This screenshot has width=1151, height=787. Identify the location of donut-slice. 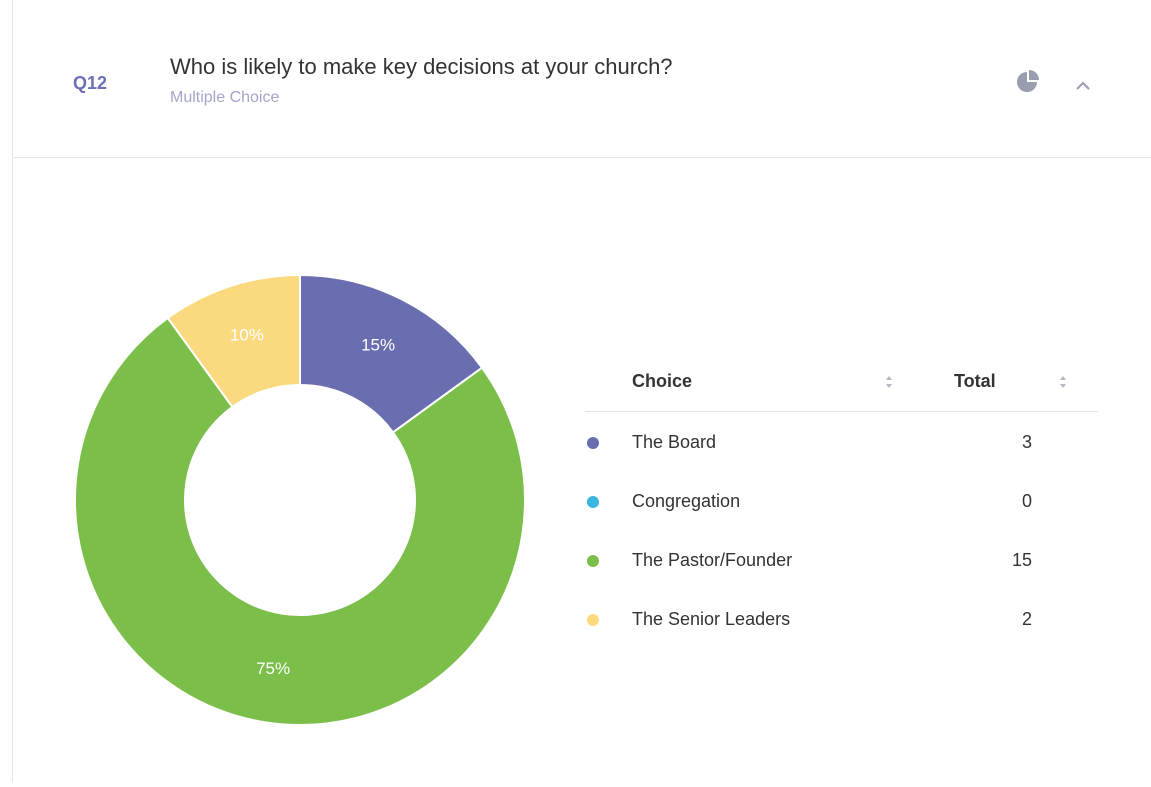
(233, 341).